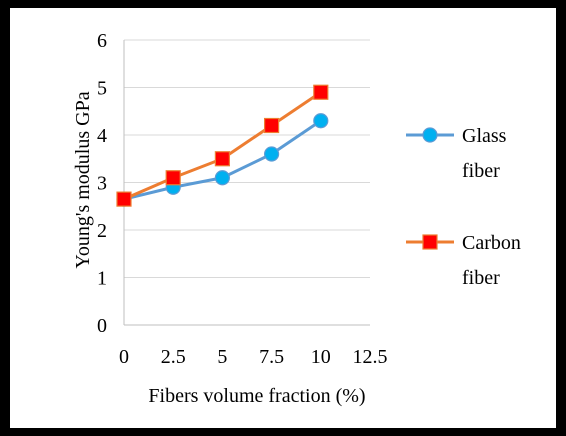 This screenshot has width=566, height=436. What do you see at coordinates (463, 207) in the screenshot?
I see `legend: Glass fiber Carbon fiber` at bounding box center [463, 207].